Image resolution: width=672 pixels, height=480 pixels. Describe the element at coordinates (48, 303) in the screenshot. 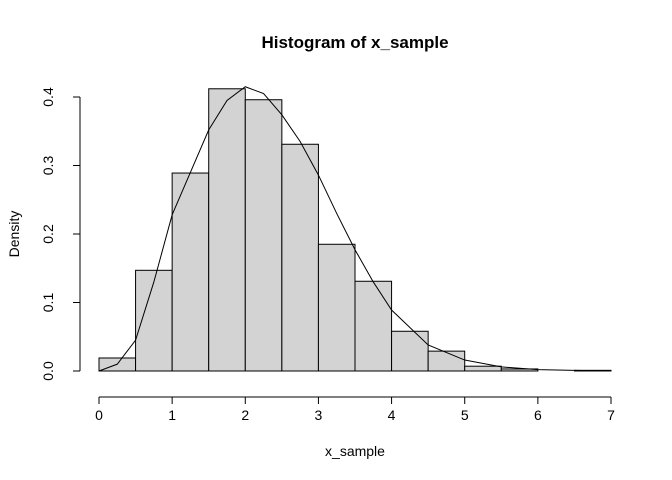

I see `y-tick-label: 0.1` at that location.